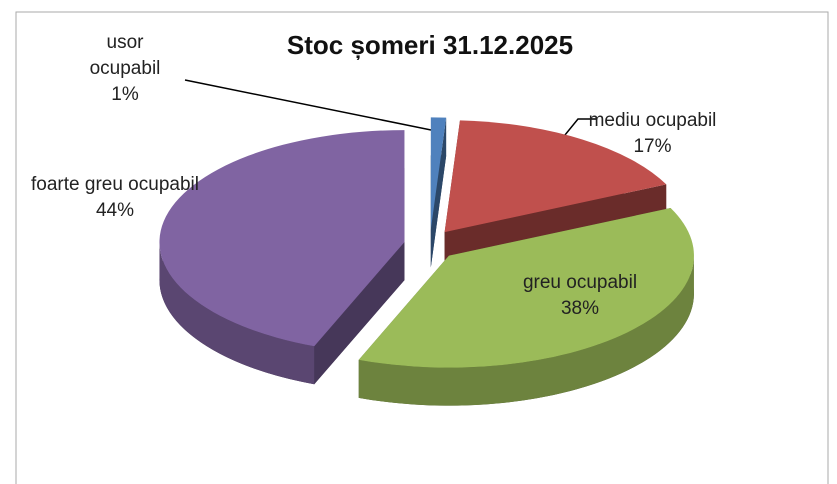  What do you see at coordinates (652, 120) in the screenshot?
I see `category-label: mediu ocupabil` at bounding box center [652, 120].